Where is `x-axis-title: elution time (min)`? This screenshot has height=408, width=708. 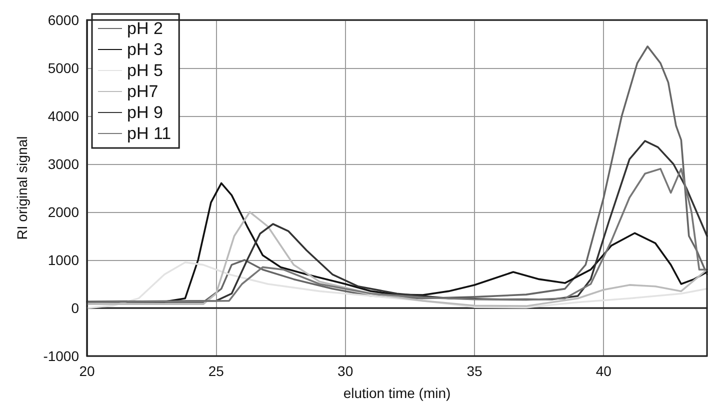 x-axis-title: elution time (min) is located at coordinates (397, 393).